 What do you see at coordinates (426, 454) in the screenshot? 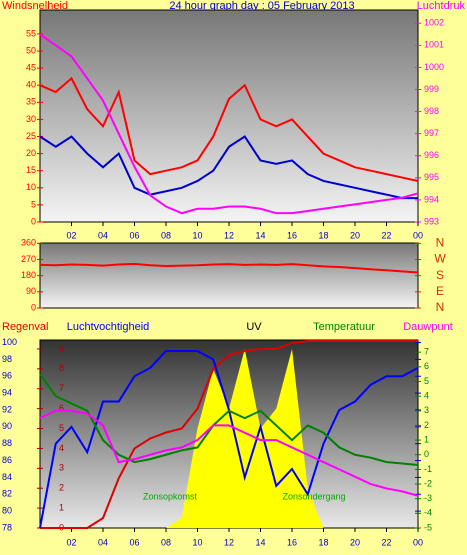
I see `y2-tick-label: 0` at bounding box center [426, 454].